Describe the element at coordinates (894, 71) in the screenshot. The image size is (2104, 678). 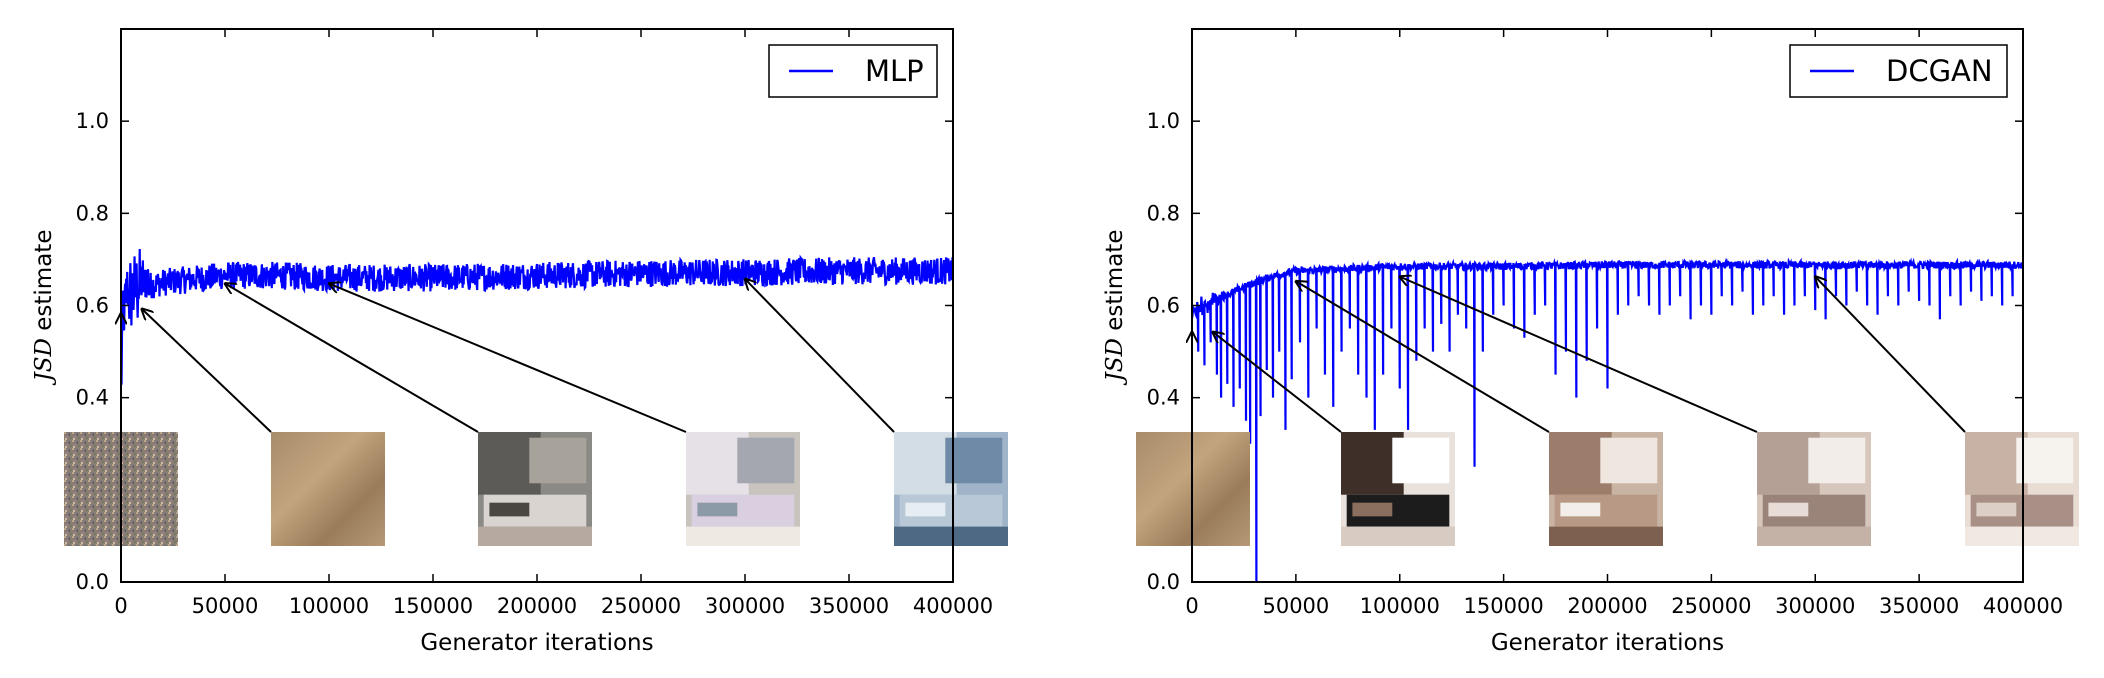
I see `legend-label: MLP` at that location.